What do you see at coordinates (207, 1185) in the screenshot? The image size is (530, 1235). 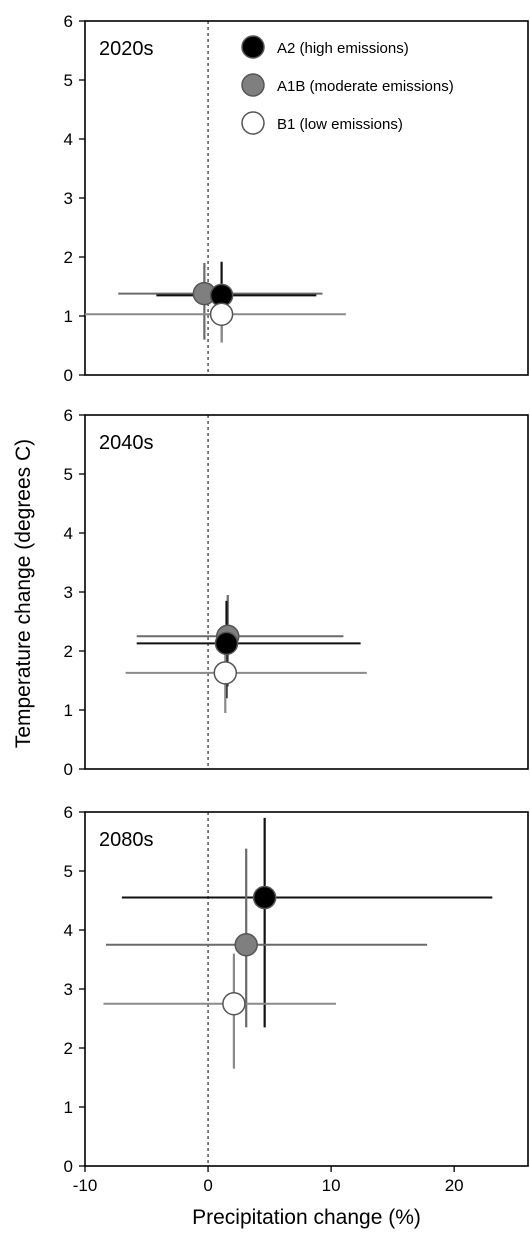 I see `x-tick-label: 0` at bounding box center [207, 1185].